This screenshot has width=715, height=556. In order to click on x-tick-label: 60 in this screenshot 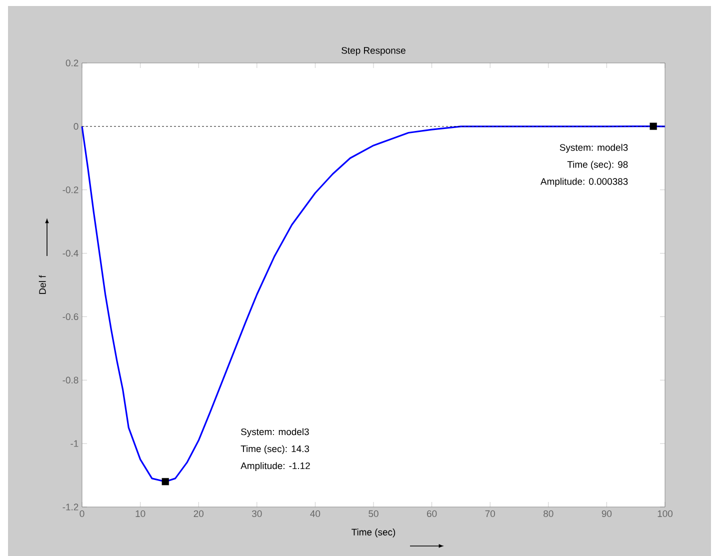, I will do `click(432, 514)`.